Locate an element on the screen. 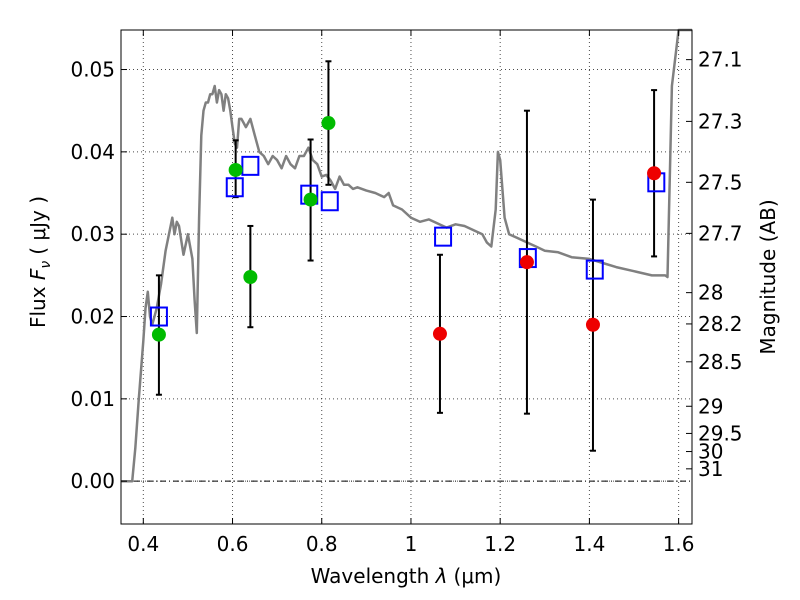 The image size is (800, 600). x-tick-label: 1.6 is located at coordinates (679, 544).